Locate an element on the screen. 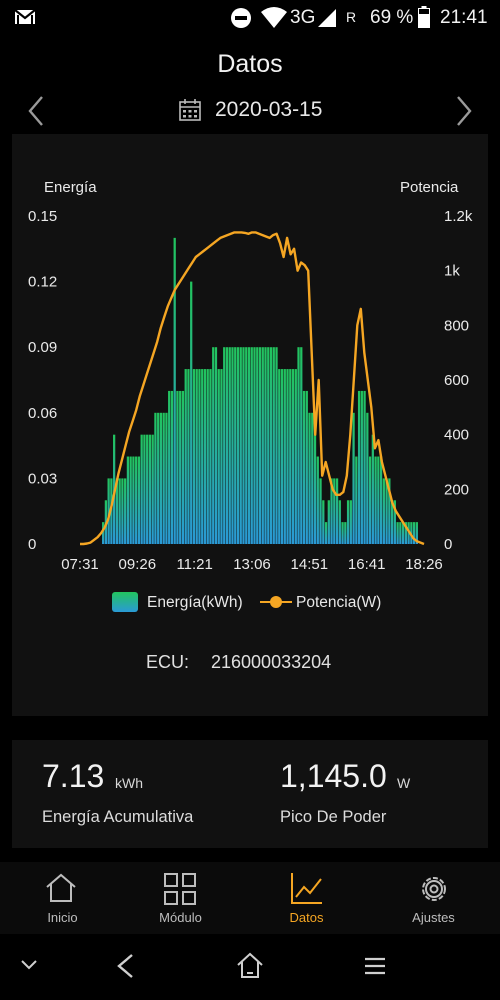 The height and width of the screenshot is (1000, 500). gmail-icon is located at coordinates (25, 16).